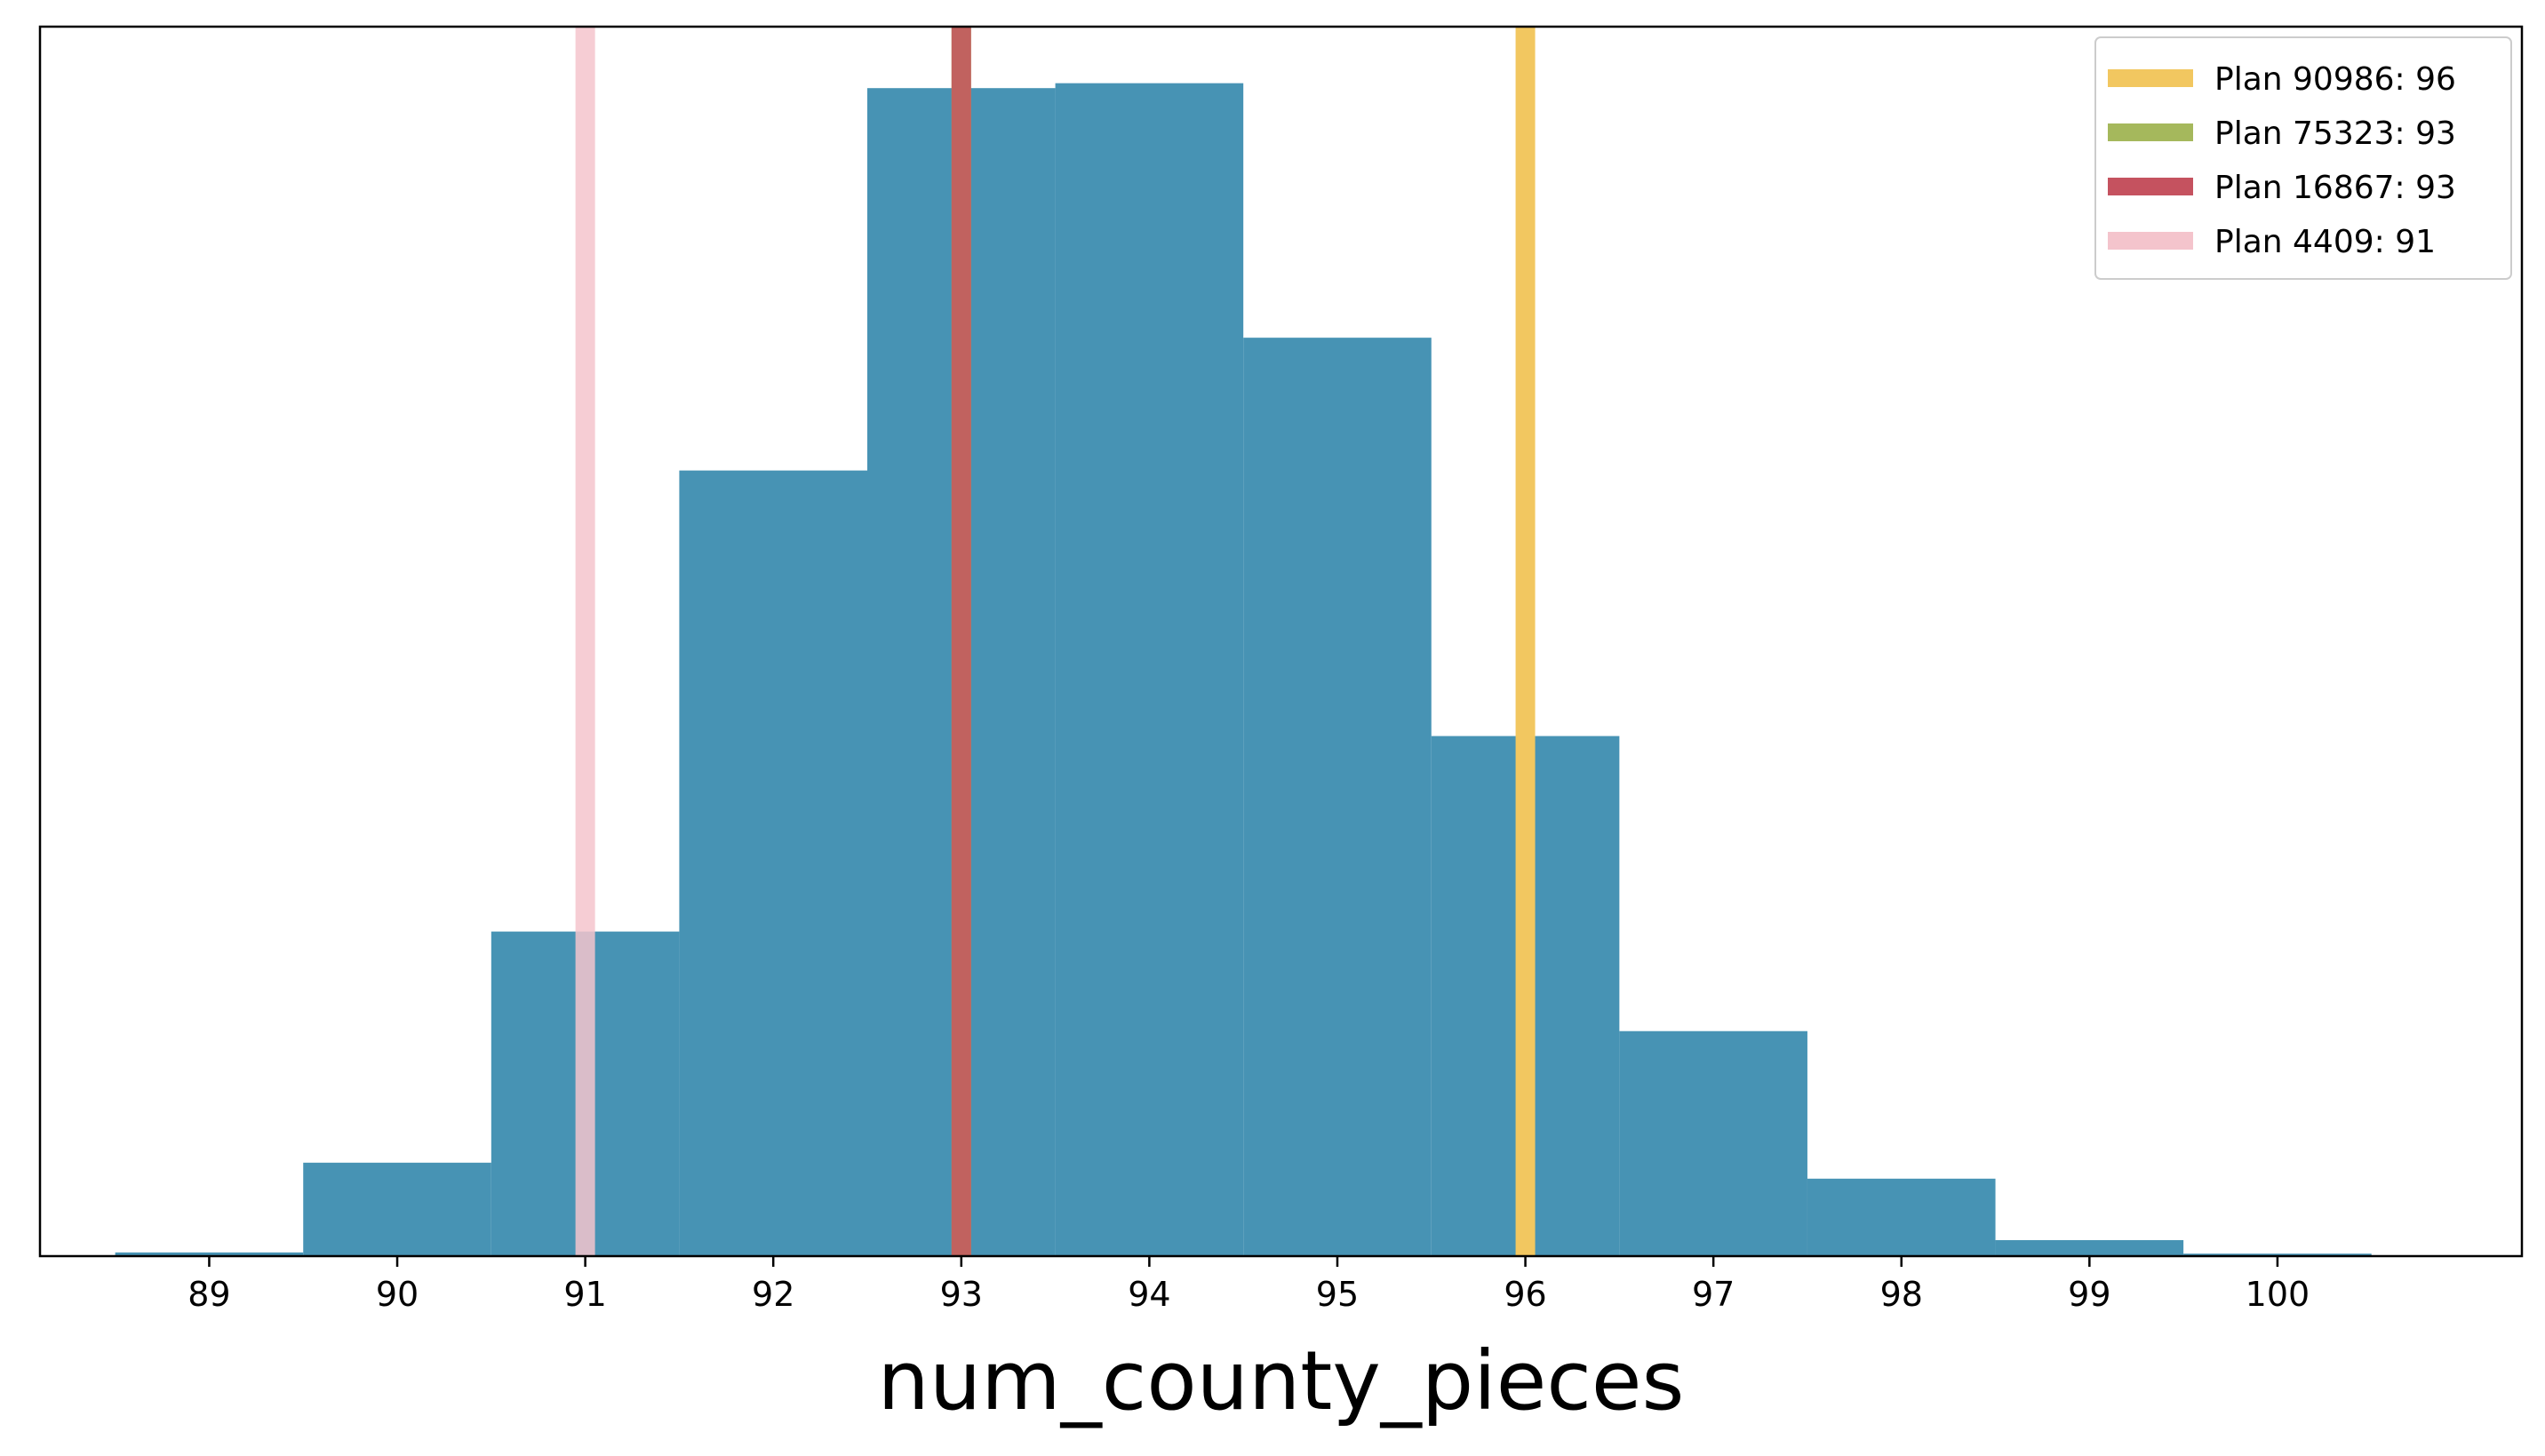  Describe the element at coordinates (2325, 242) in the screenshot. I see `legend-label-3: Plan 4409: 91` at that location.